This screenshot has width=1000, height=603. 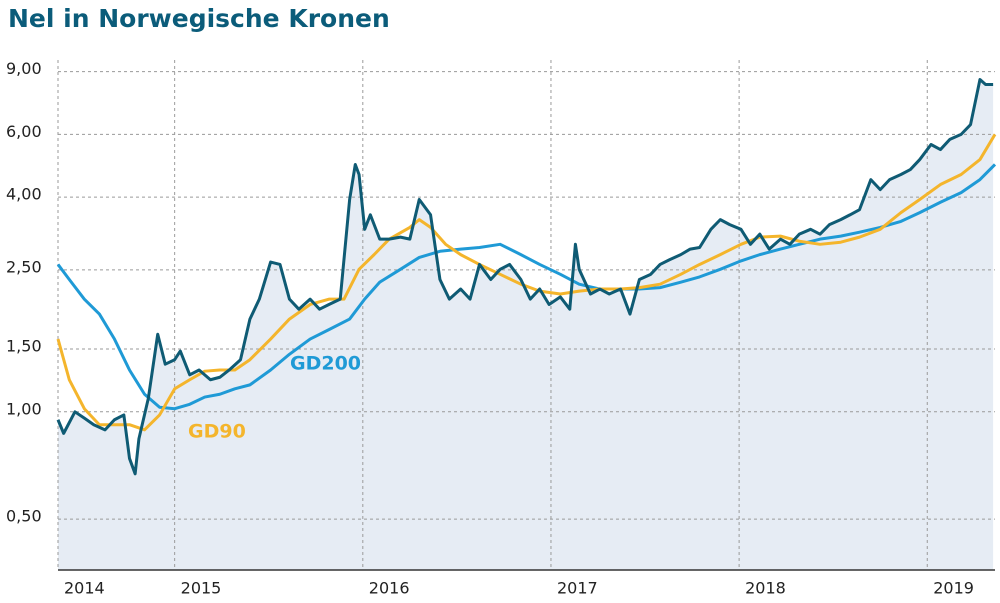 What do you see at coordinates (577, 588) in the screenshot?
I see `x-tick-label: 2017` at bounding box center [577, 588].